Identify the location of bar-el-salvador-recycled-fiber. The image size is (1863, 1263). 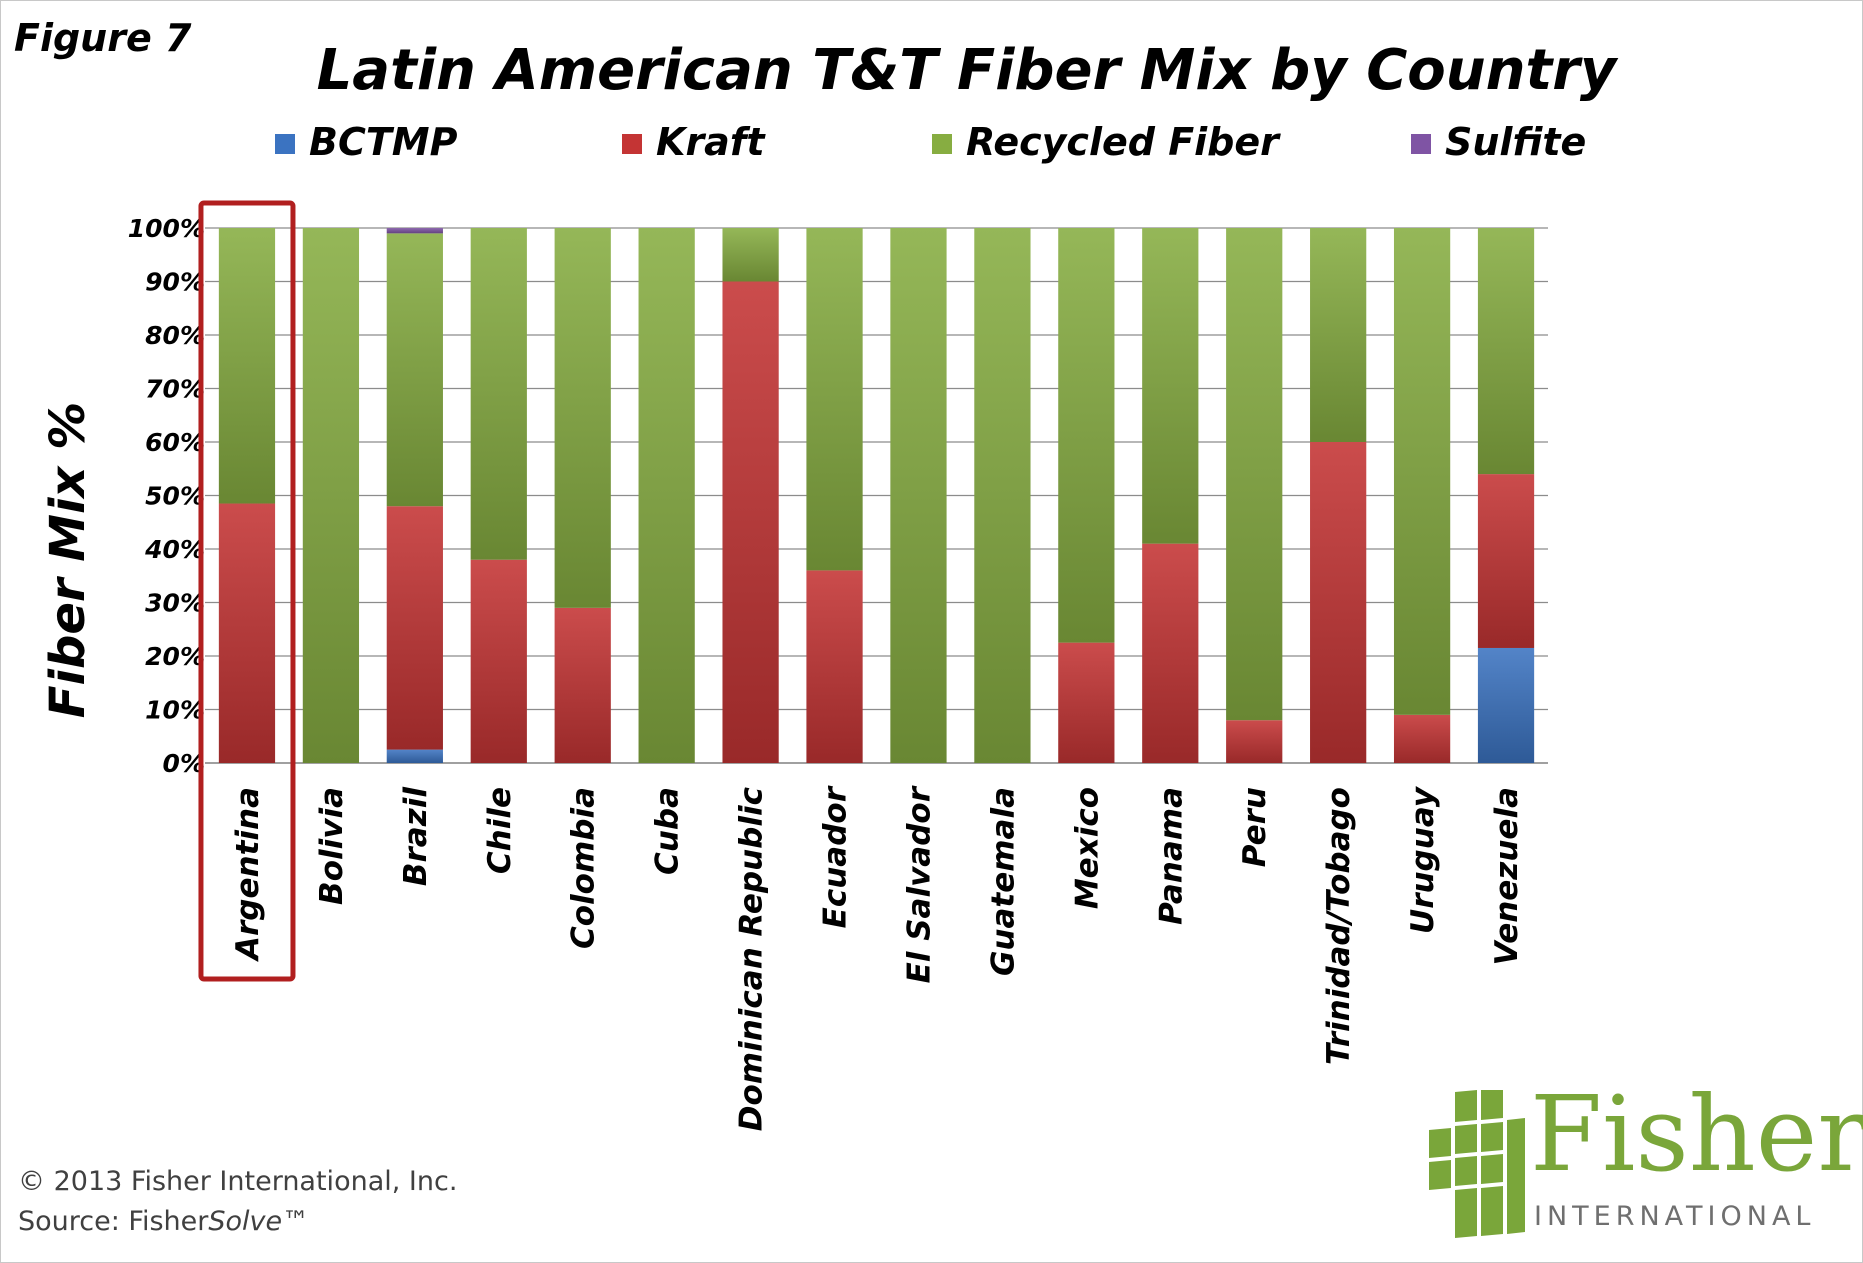
(918, 495).